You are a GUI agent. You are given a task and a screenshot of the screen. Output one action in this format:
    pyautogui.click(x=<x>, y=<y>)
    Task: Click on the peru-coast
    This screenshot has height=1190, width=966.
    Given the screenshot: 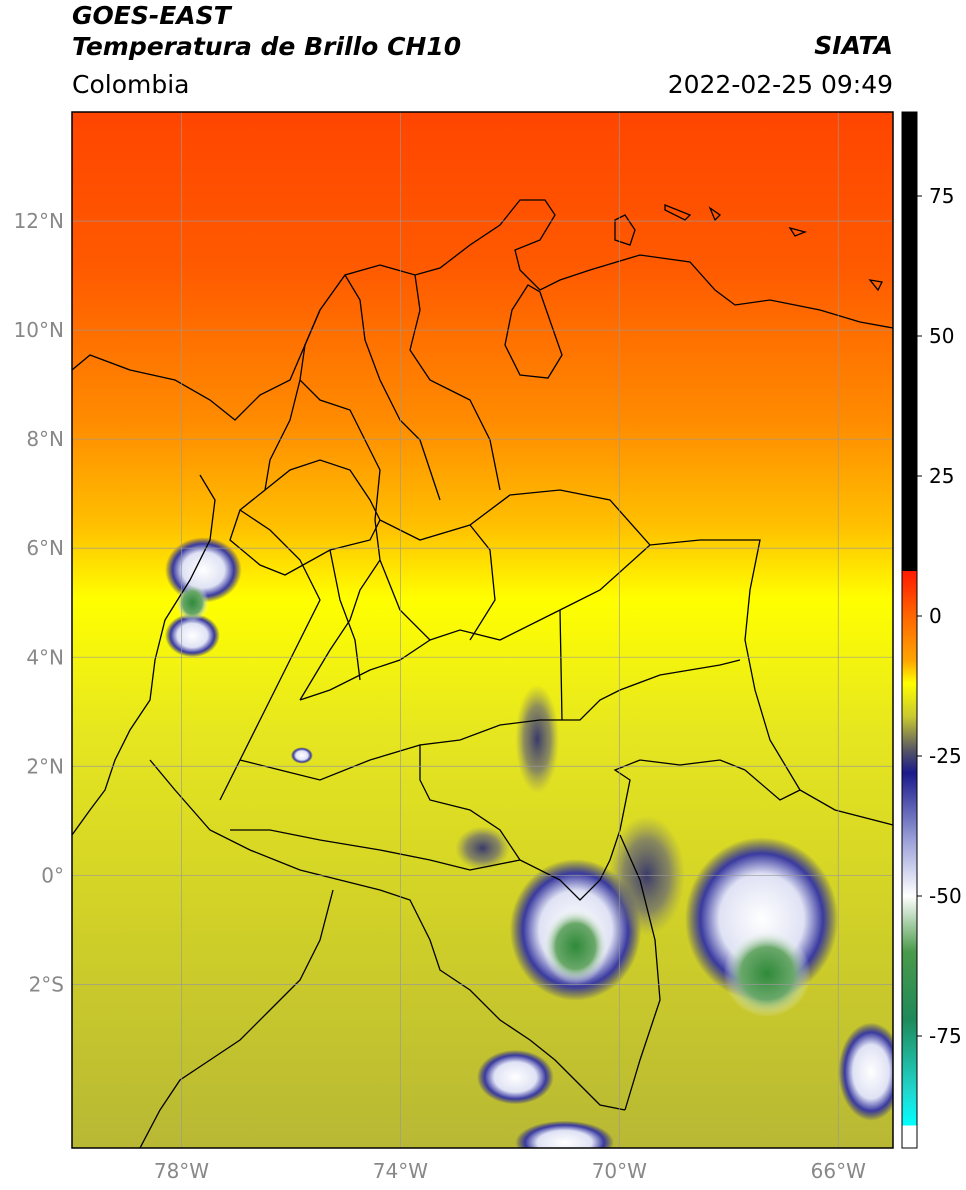 What is the action you would take?
    pyautogui.click(x=236, y=1018)
    